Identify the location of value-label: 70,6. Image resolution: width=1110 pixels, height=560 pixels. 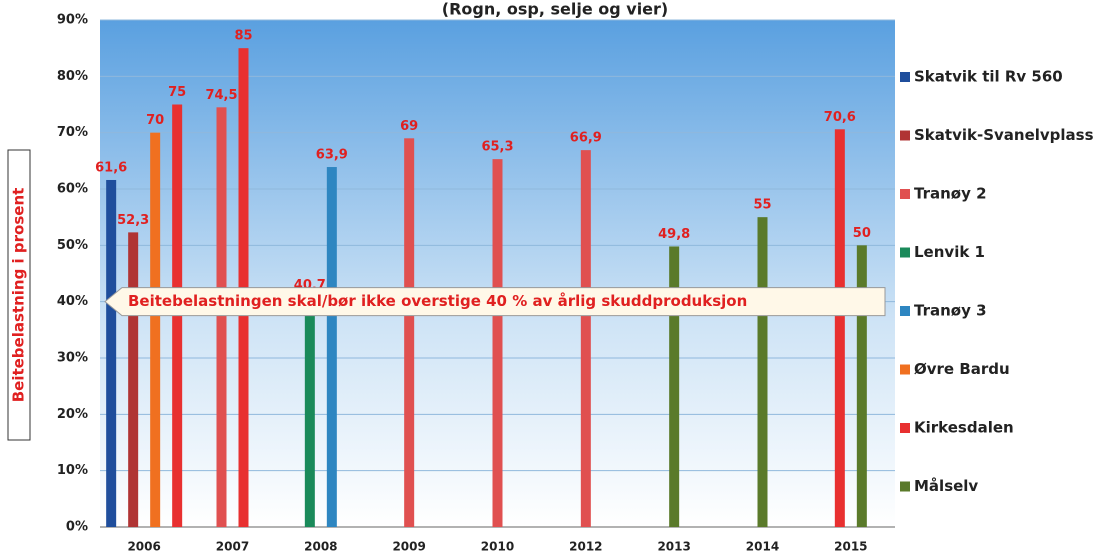
(840, 117).